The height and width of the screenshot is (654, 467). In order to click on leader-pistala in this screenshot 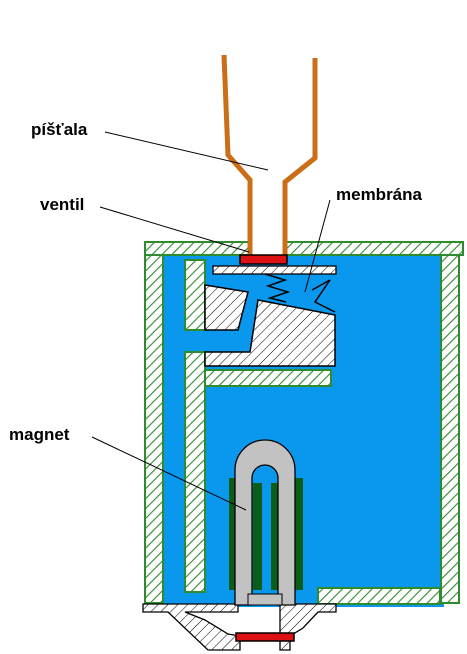, I will do `click(186, 151)`.